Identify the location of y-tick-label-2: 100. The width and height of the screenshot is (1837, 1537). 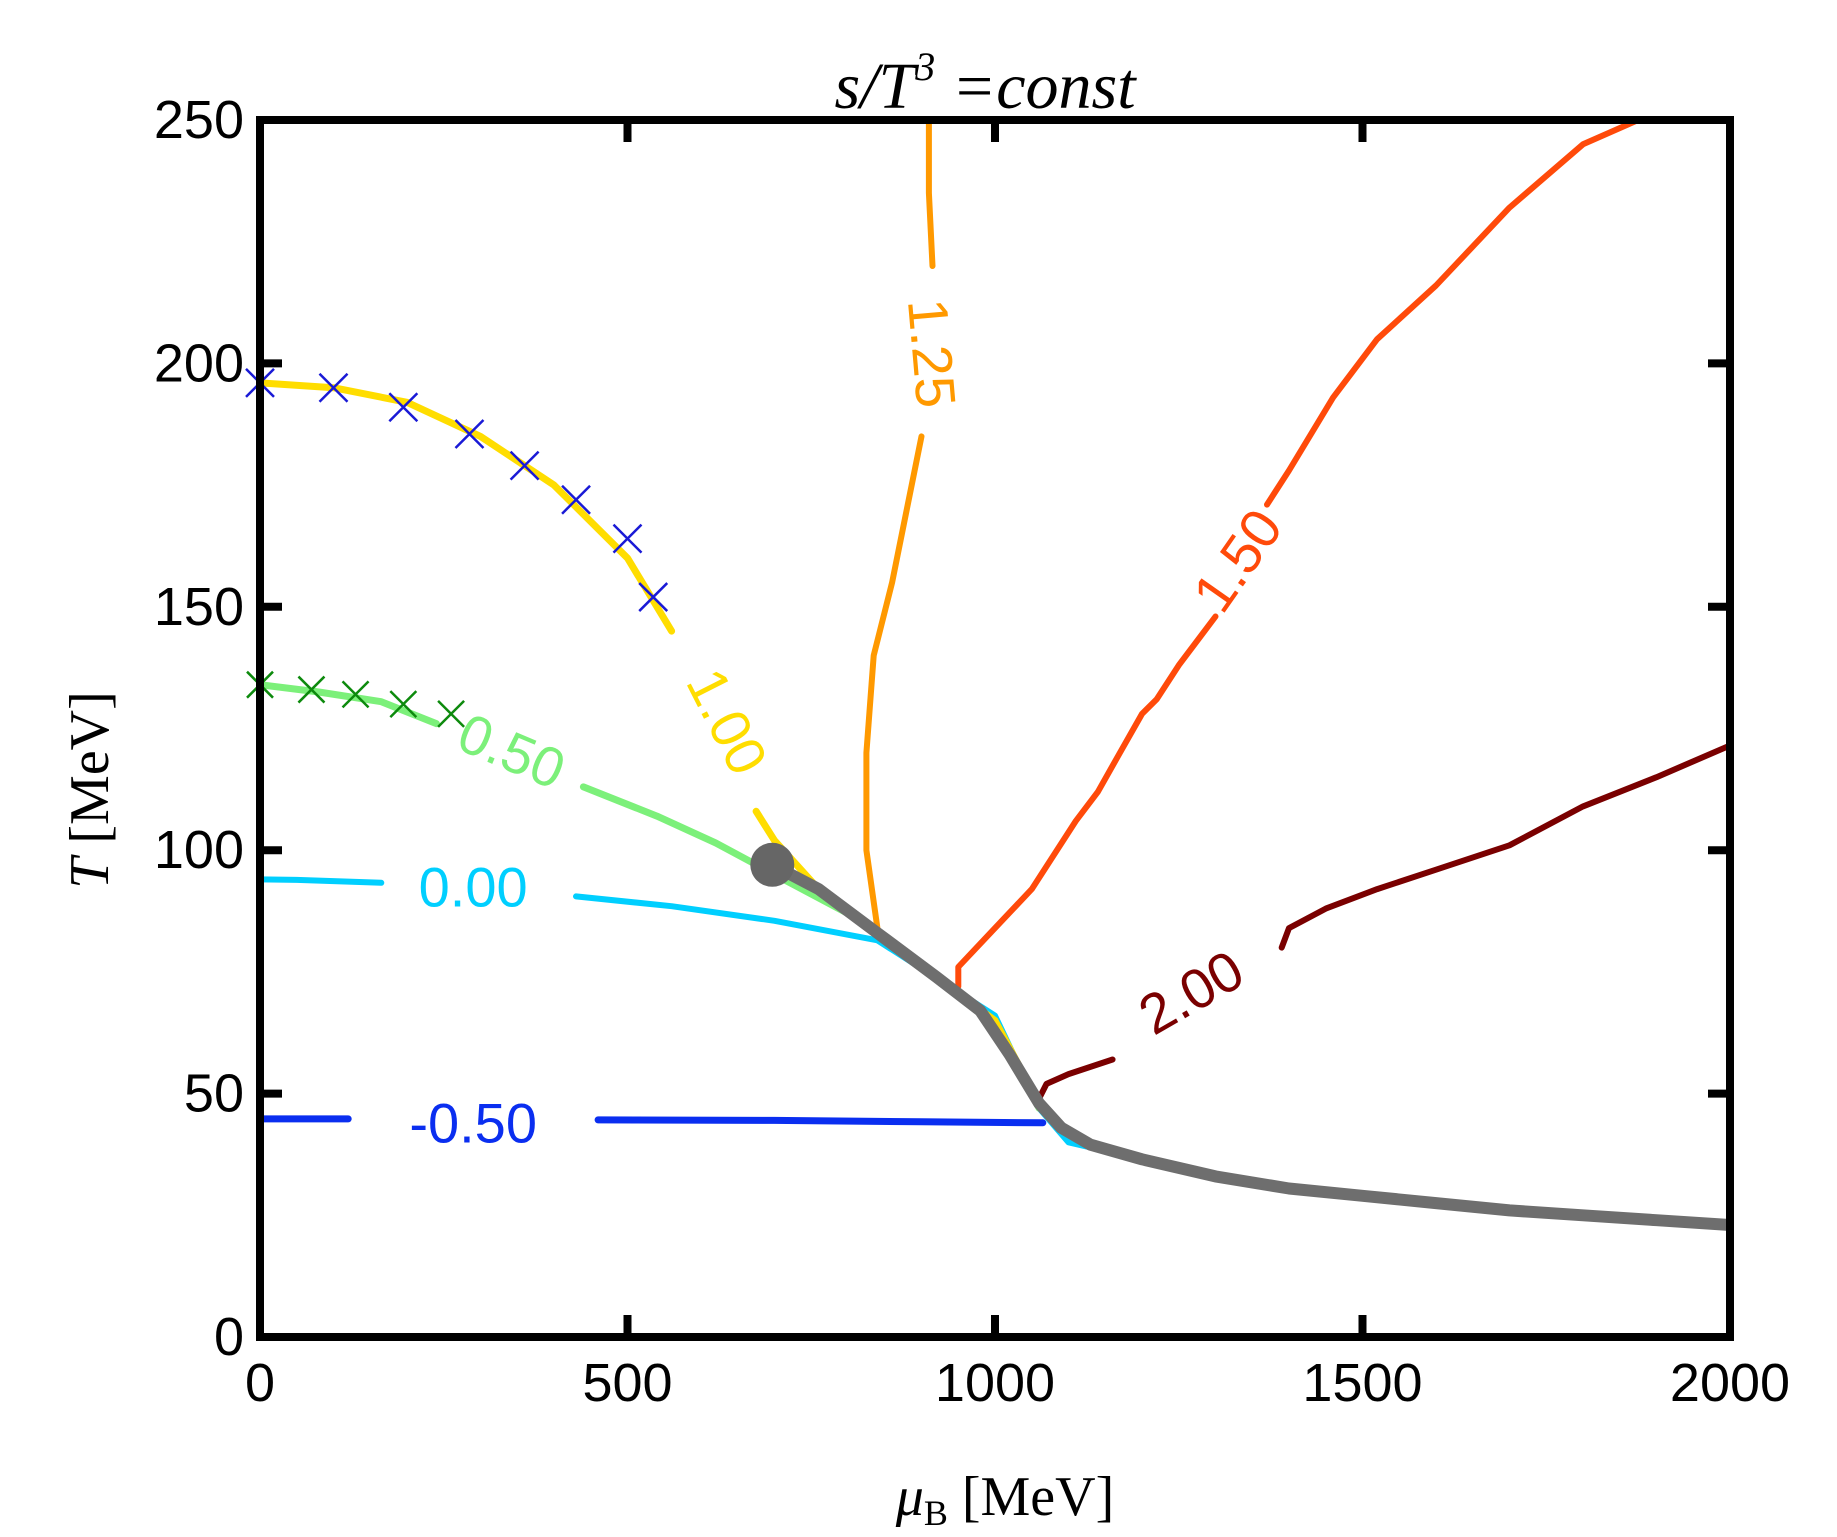
(199, 850).